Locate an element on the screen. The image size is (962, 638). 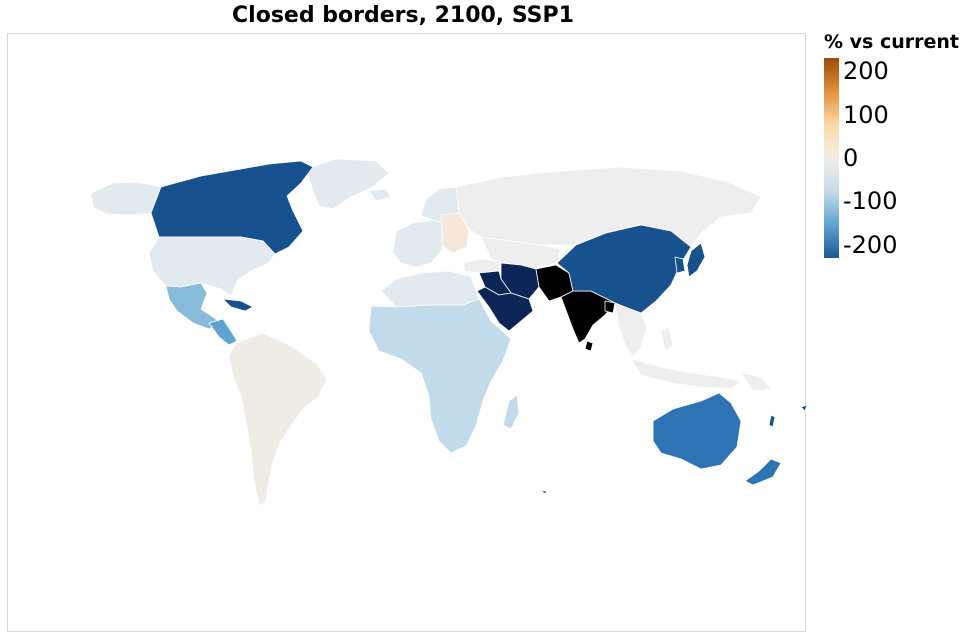
country-pacific-islands is located at coordinates (673, 449).